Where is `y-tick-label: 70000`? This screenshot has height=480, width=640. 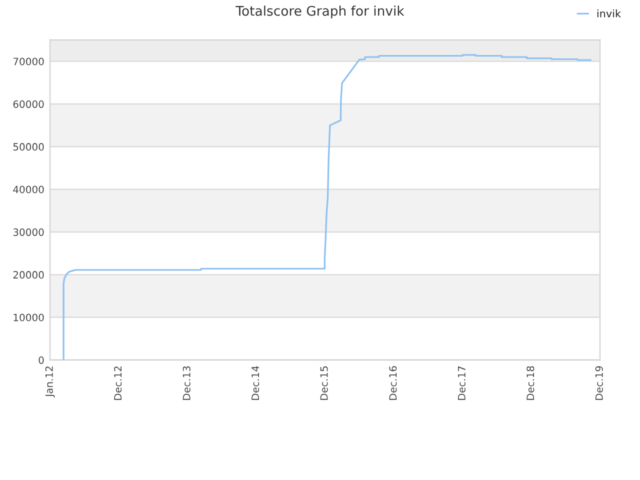 y-tick-label: 70000 is located at coordinates (28, 62).